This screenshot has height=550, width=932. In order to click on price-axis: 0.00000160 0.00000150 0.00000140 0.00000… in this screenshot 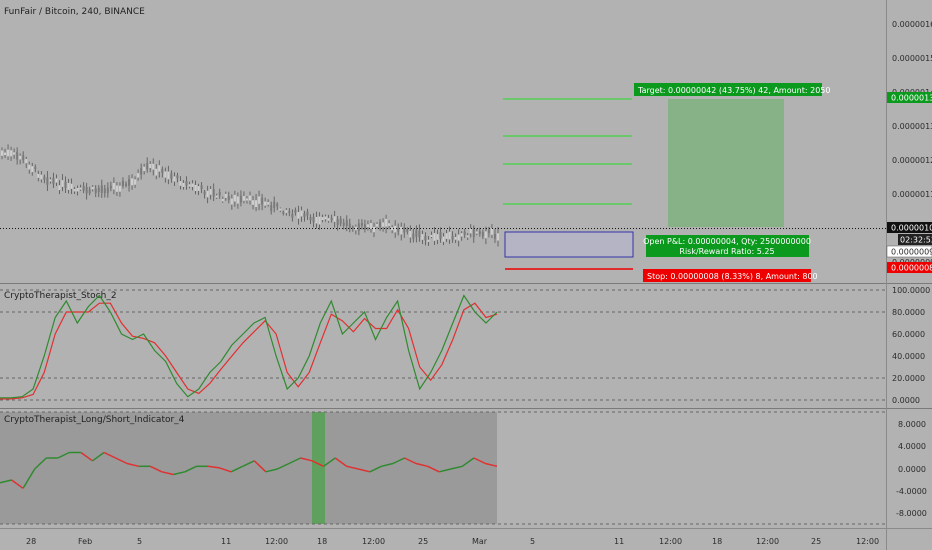, I will do `click(909, 146)`.